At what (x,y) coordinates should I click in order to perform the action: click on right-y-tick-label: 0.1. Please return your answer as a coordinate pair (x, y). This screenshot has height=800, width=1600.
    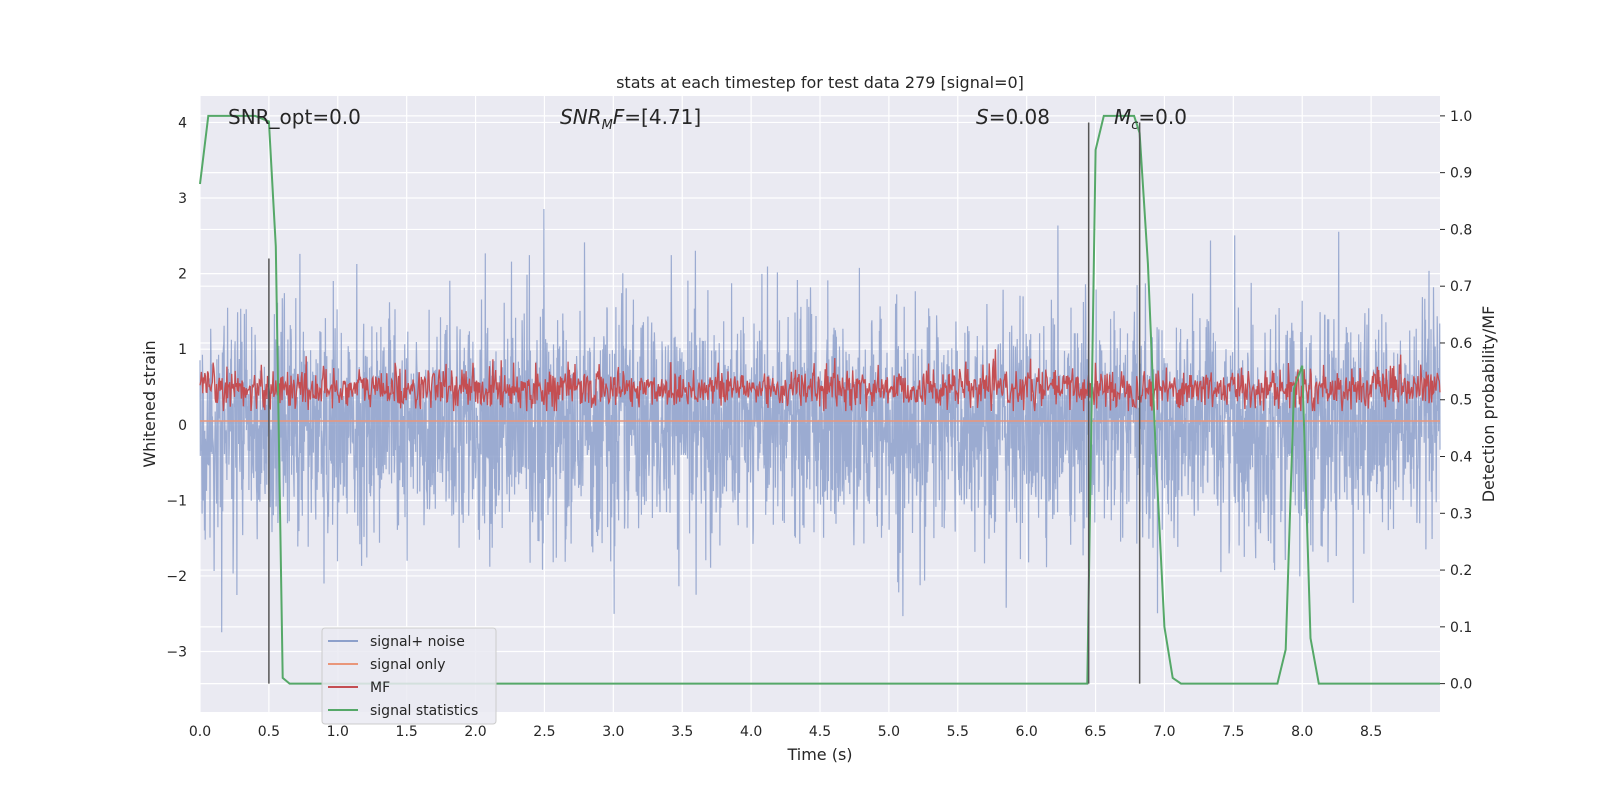
    Looking at the image, I should click on (1461, 628).